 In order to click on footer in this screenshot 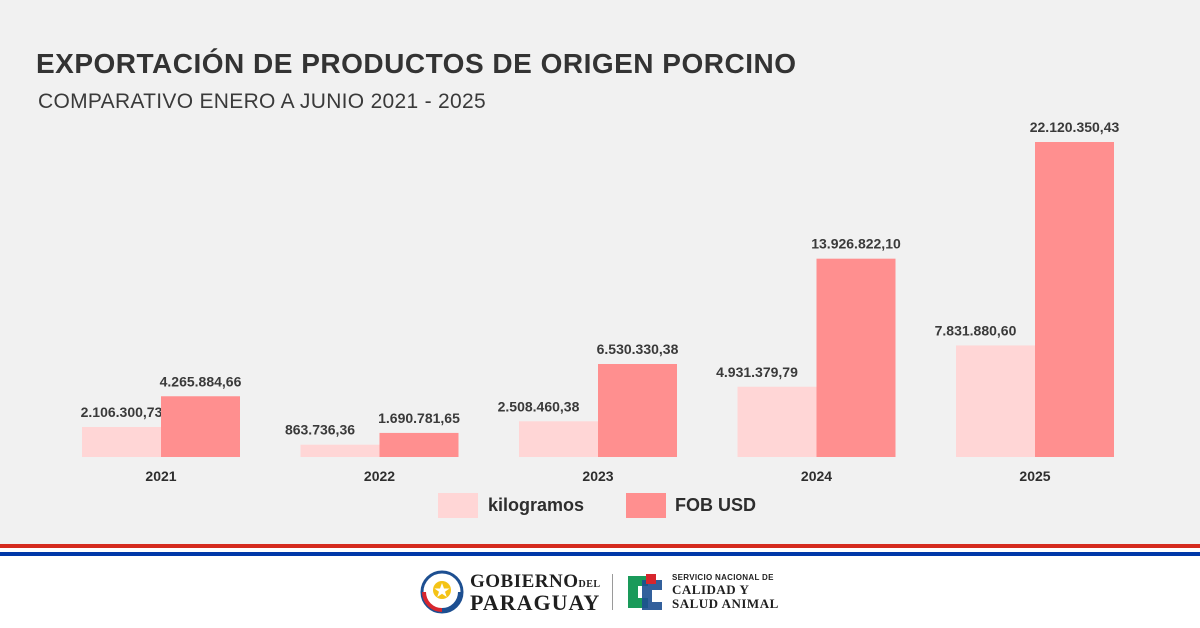, I will do `click(600, 592)`.